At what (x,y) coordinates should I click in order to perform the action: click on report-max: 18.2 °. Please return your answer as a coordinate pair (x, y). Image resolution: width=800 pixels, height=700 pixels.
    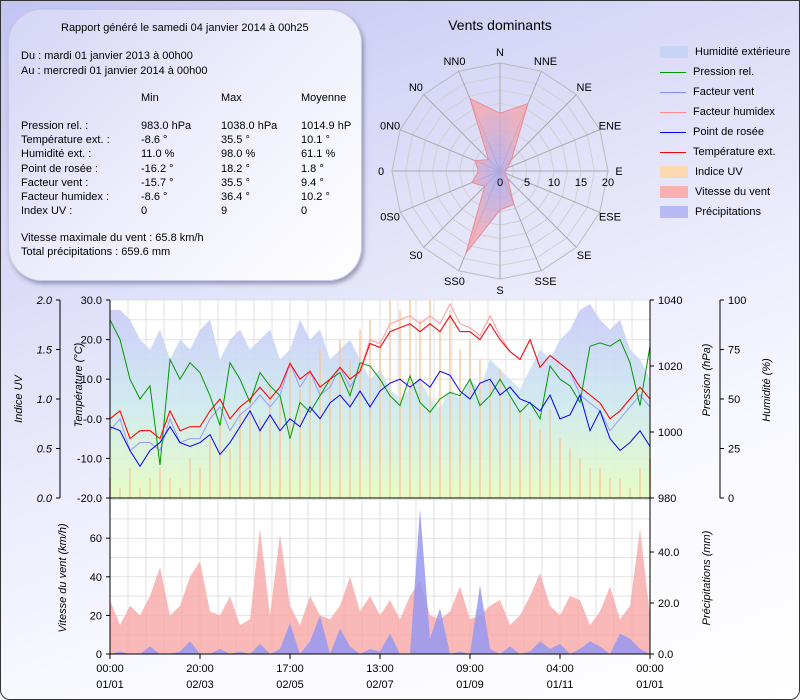
    Looking at the image, I should click on (235, 168).